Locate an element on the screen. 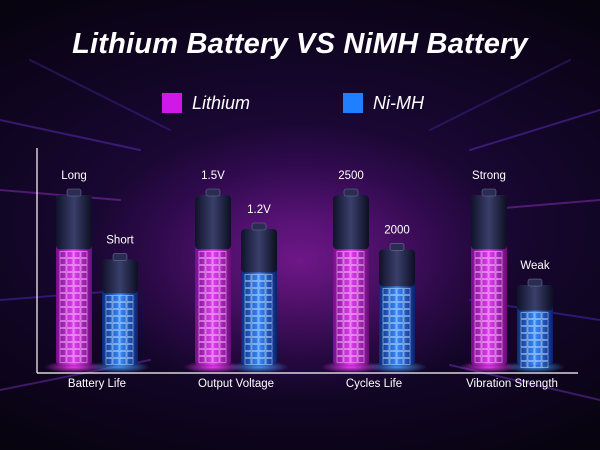 This screenshot has height=450, width=600. bar-lithium-1: 1.5V is located at coordinates (213, 271).